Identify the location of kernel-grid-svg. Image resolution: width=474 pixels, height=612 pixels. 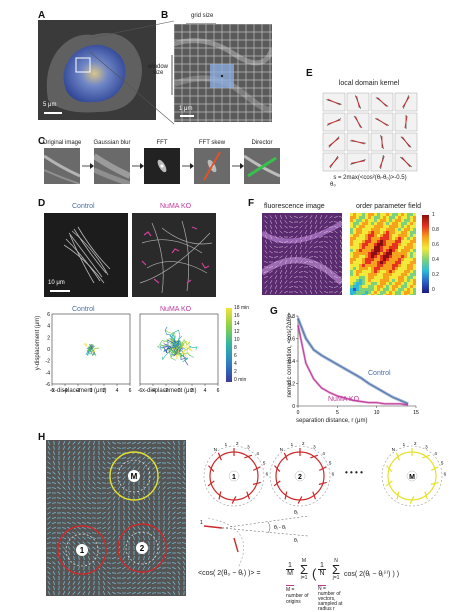
(370, 132).